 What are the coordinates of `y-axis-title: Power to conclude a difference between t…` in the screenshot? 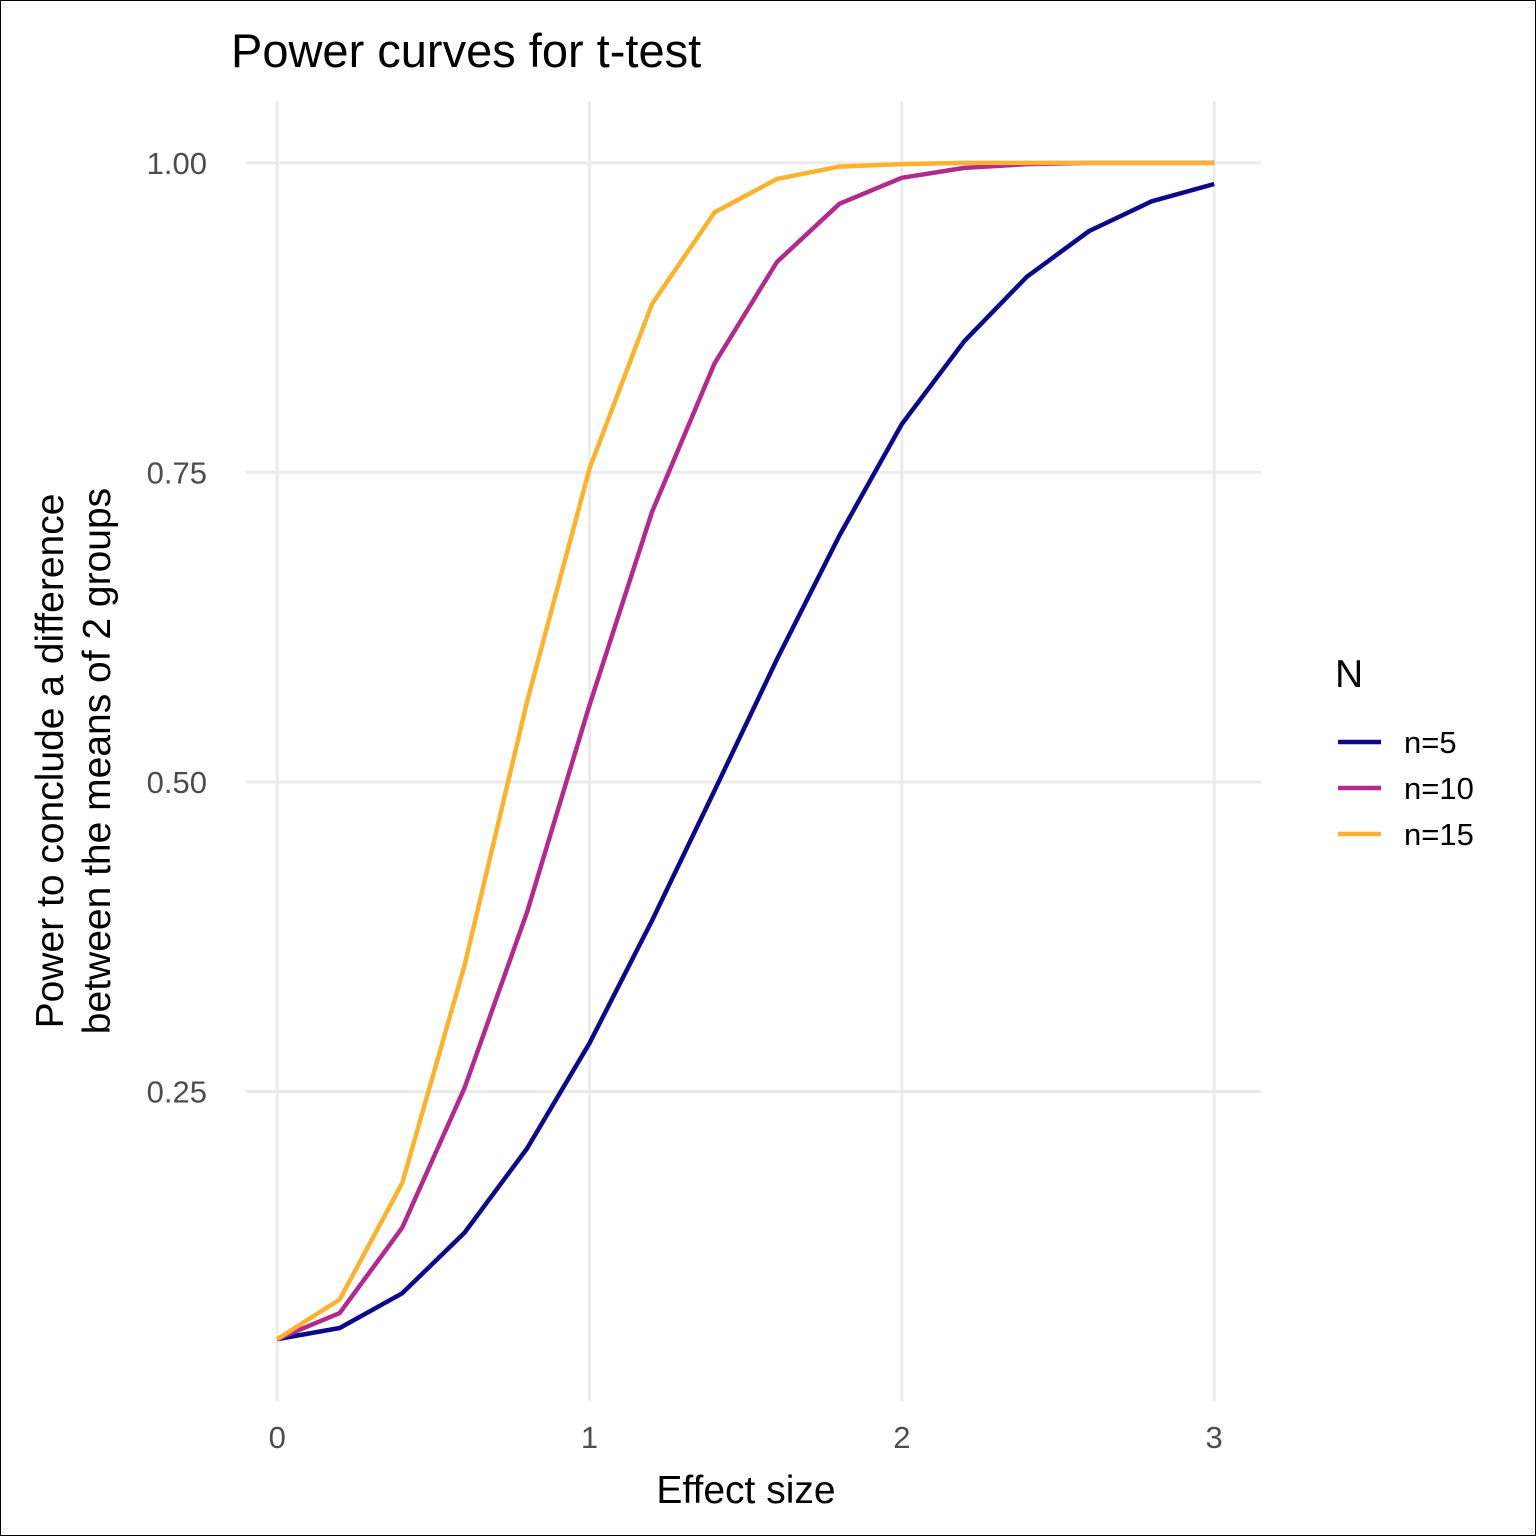 It's located at (74, 761).